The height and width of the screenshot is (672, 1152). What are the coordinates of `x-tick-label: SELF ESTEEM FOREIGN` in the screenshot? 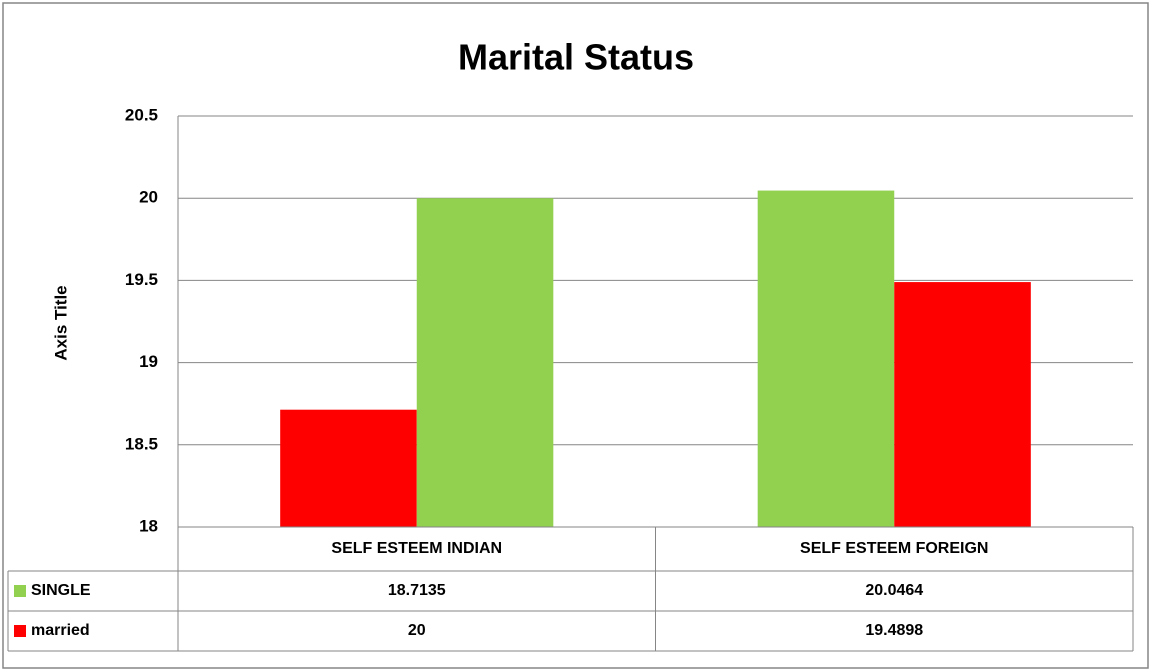 It's located at (894, 548).